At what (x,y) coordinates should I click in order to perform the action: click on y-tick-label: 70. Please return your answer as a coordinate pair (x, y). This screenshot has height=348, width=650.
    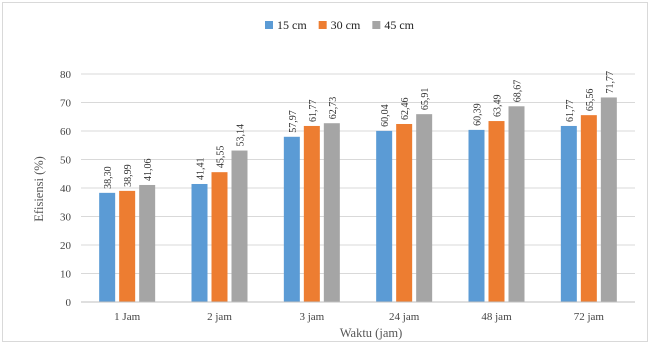
    Looking at the image, I should click on (66, 104).